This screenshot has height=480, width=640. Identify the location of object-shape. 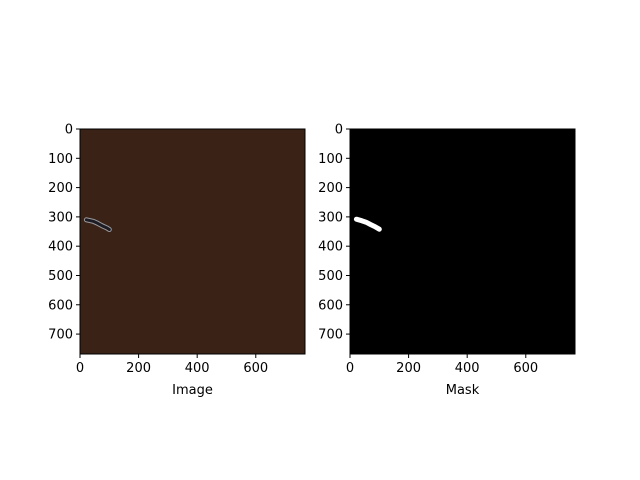
(97, 224).